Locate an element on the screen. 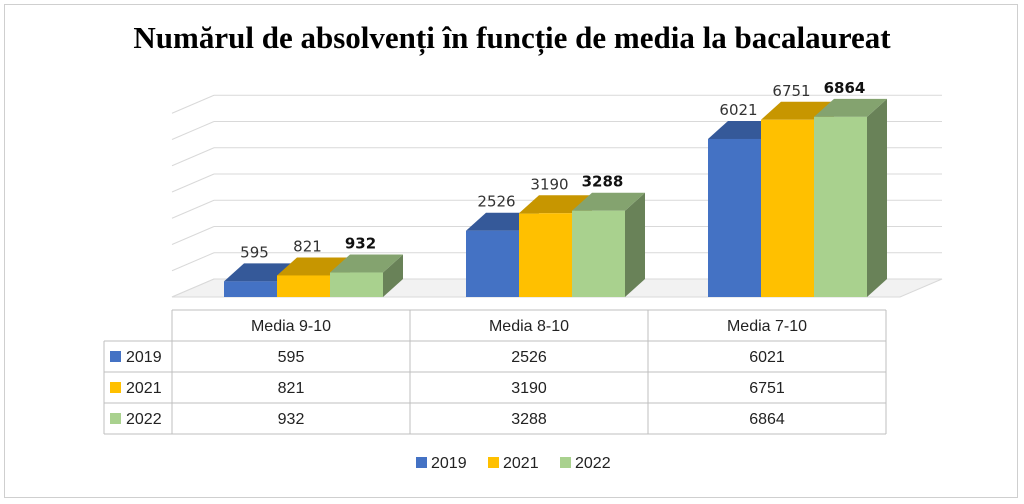 Image resolution: width=1024 pixels, height=504 pixels. legend-entry: 2022 is located at coordinates (593, 463).